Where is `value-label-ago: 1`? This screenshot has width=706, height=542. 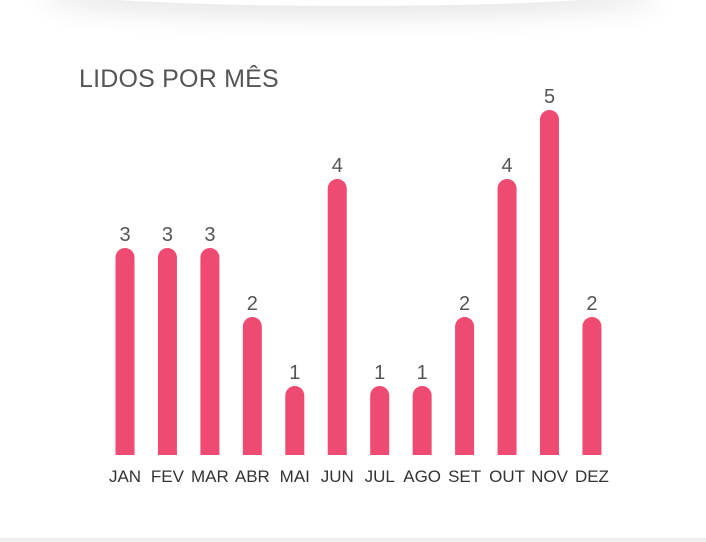 value-label-ago: 1 is located at coordinates (422, 373).